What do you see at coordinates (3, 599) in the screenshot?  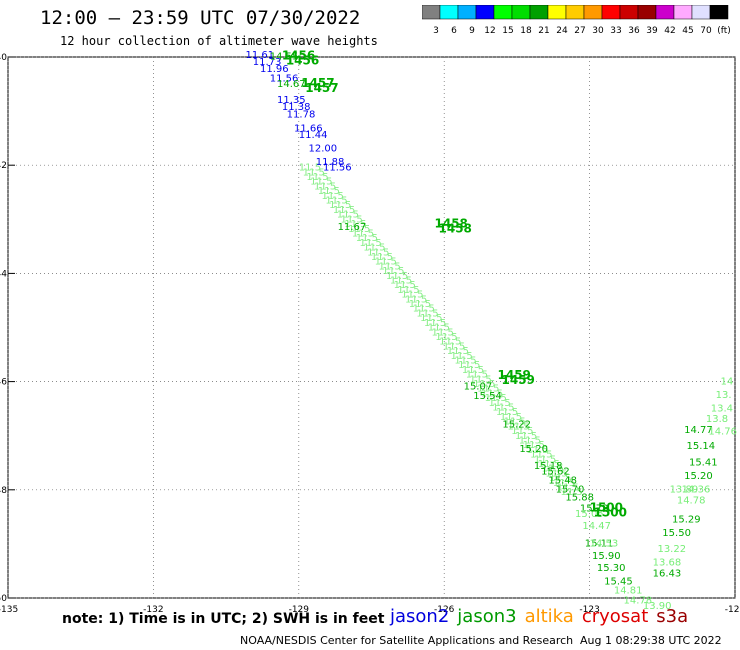 I see `y-tick-label: -50` at bounding box center [3, 599].